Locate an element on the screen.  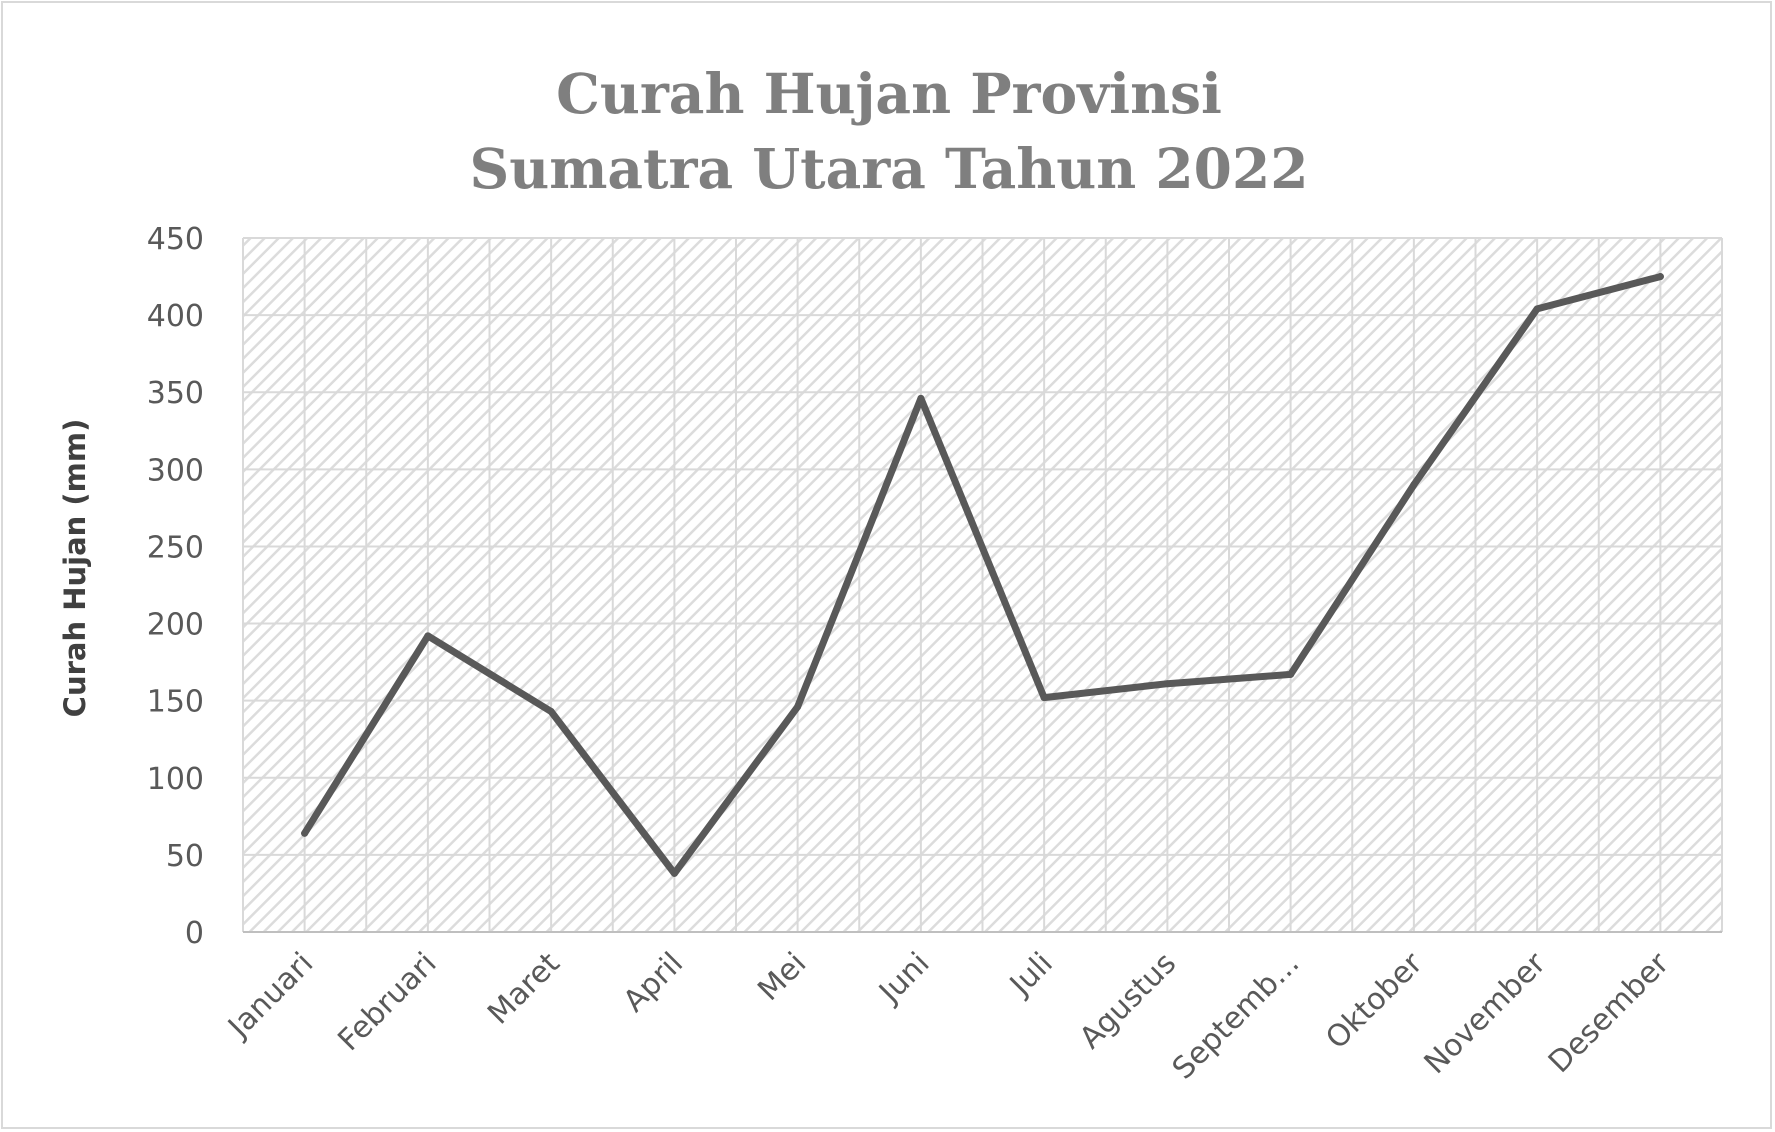
y-tick-label: 450 is located at coordinates (175, 239).